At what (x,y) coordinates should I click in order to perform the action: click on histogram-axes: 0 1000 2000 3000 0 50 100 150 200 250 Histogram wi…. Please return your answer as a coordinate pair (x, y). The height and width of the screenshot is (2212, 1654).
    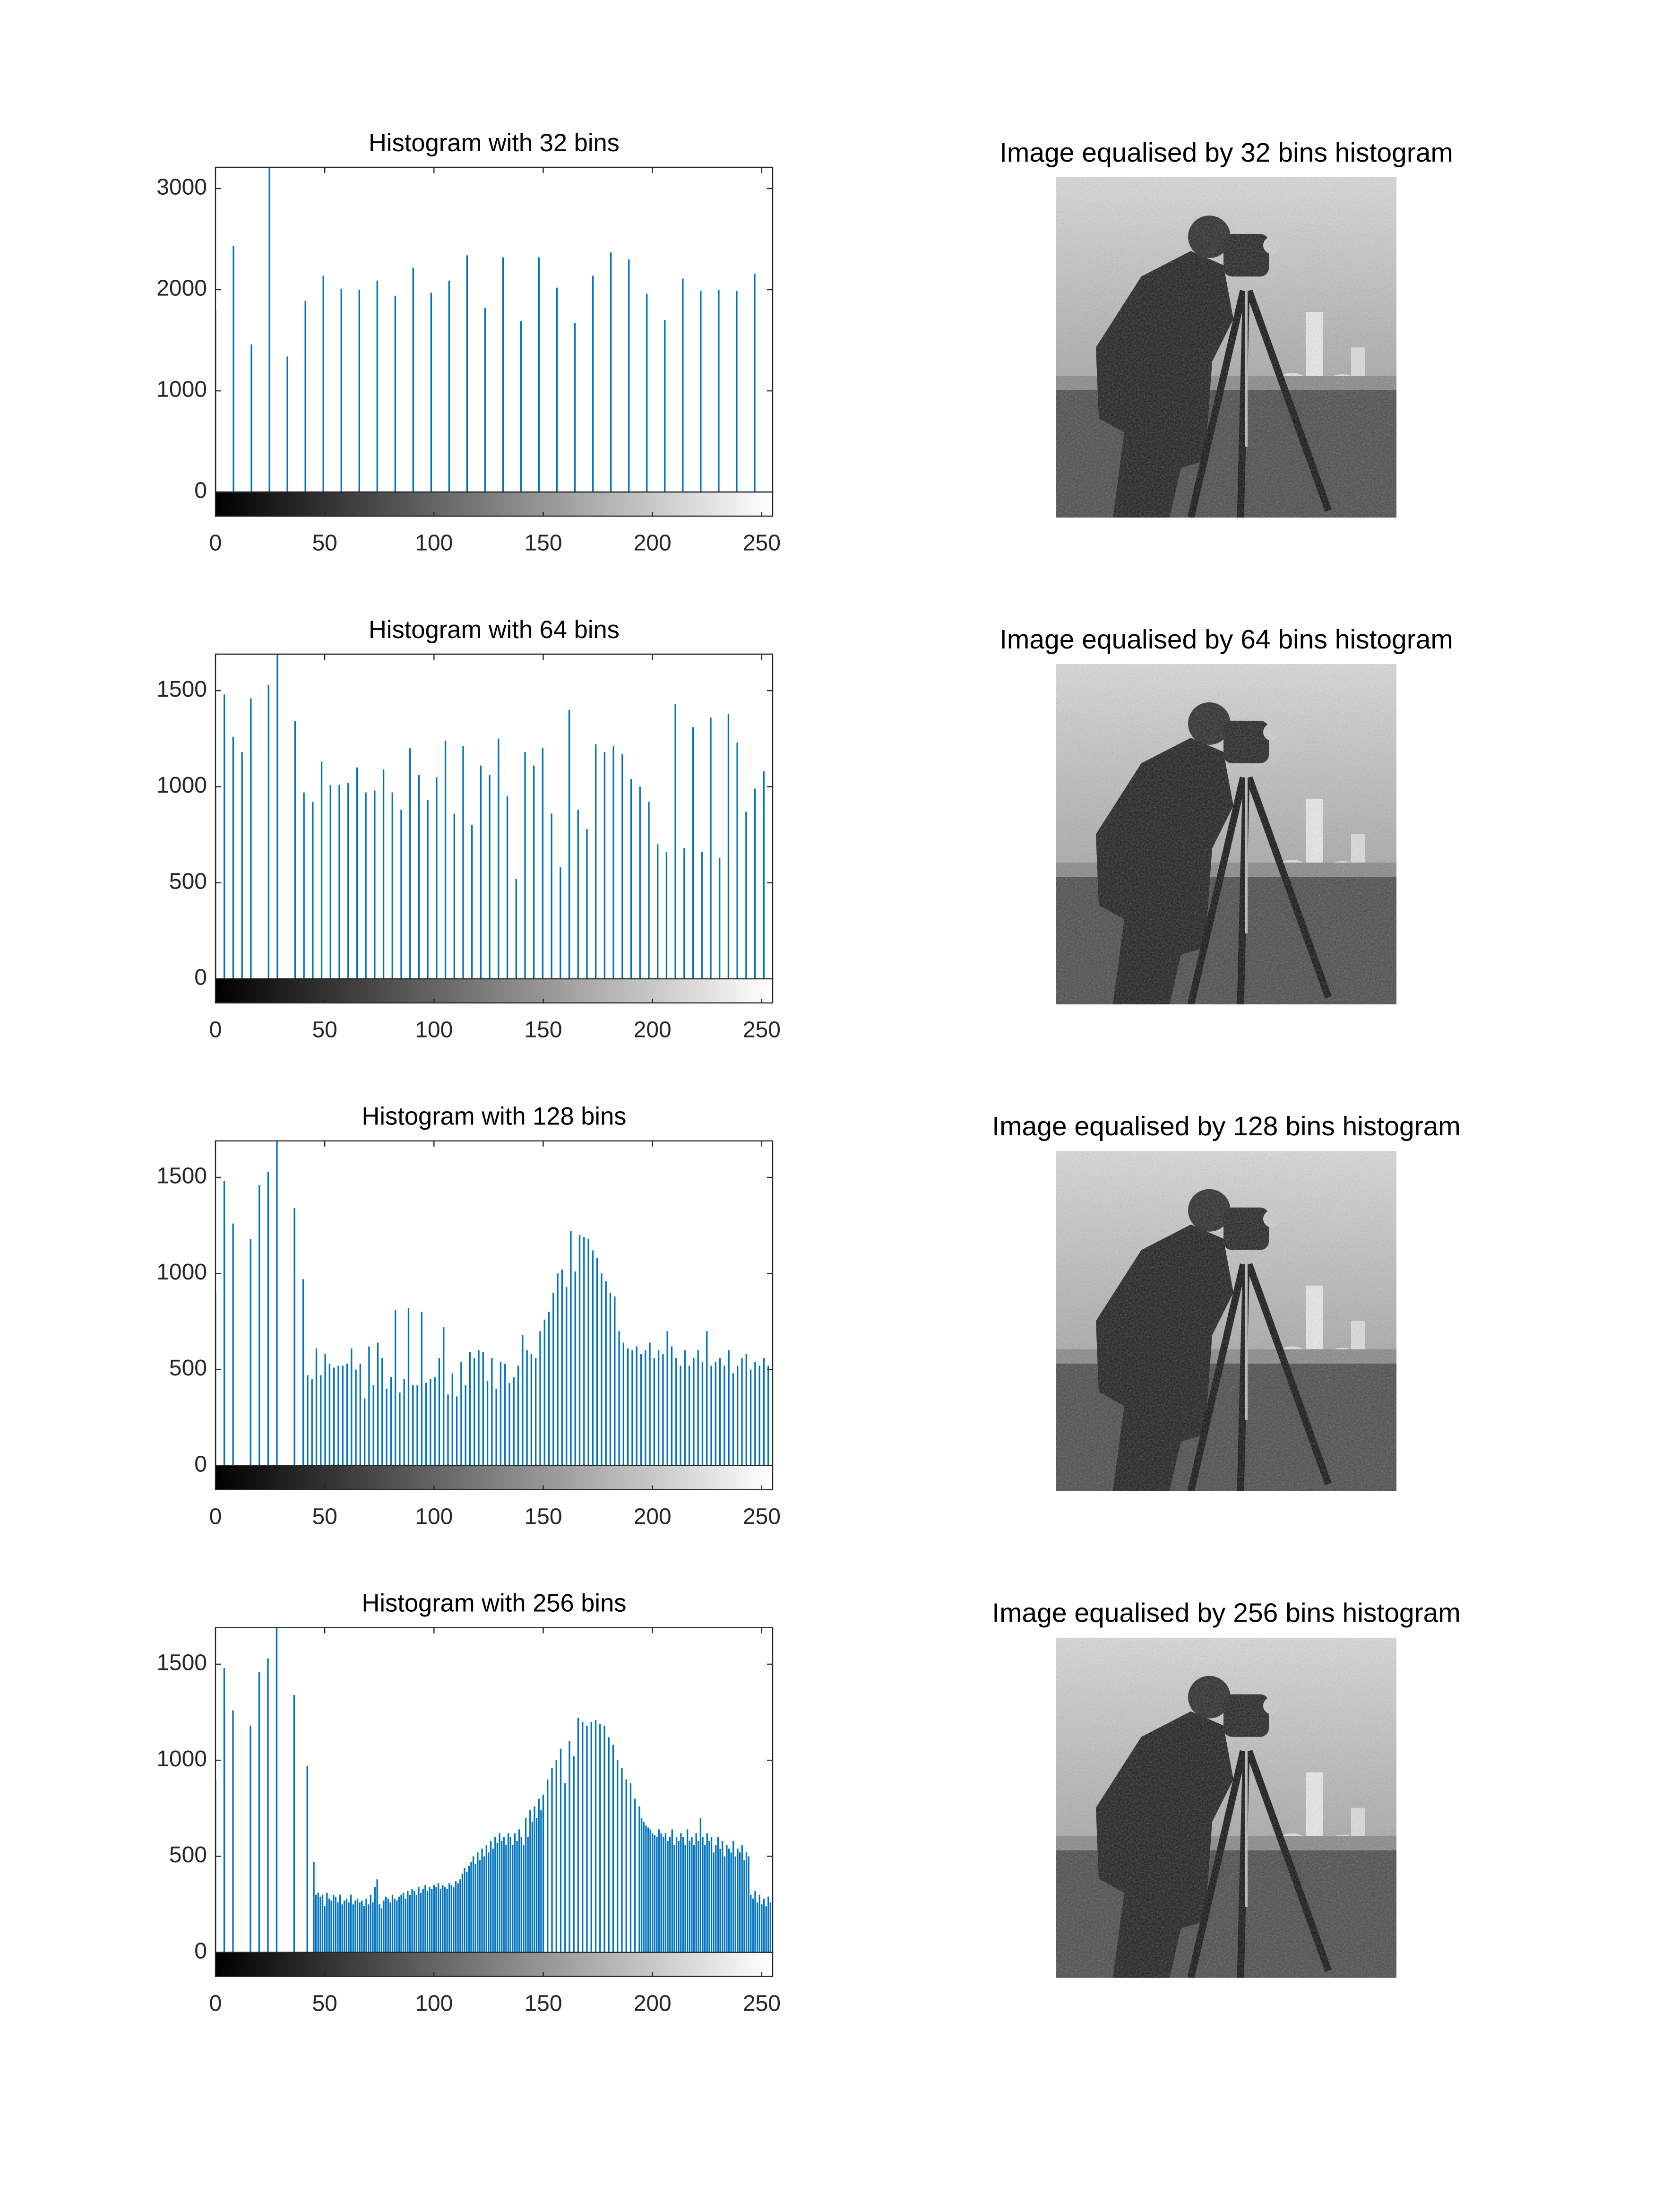
    Looking at the image, I should click on (468, 342).